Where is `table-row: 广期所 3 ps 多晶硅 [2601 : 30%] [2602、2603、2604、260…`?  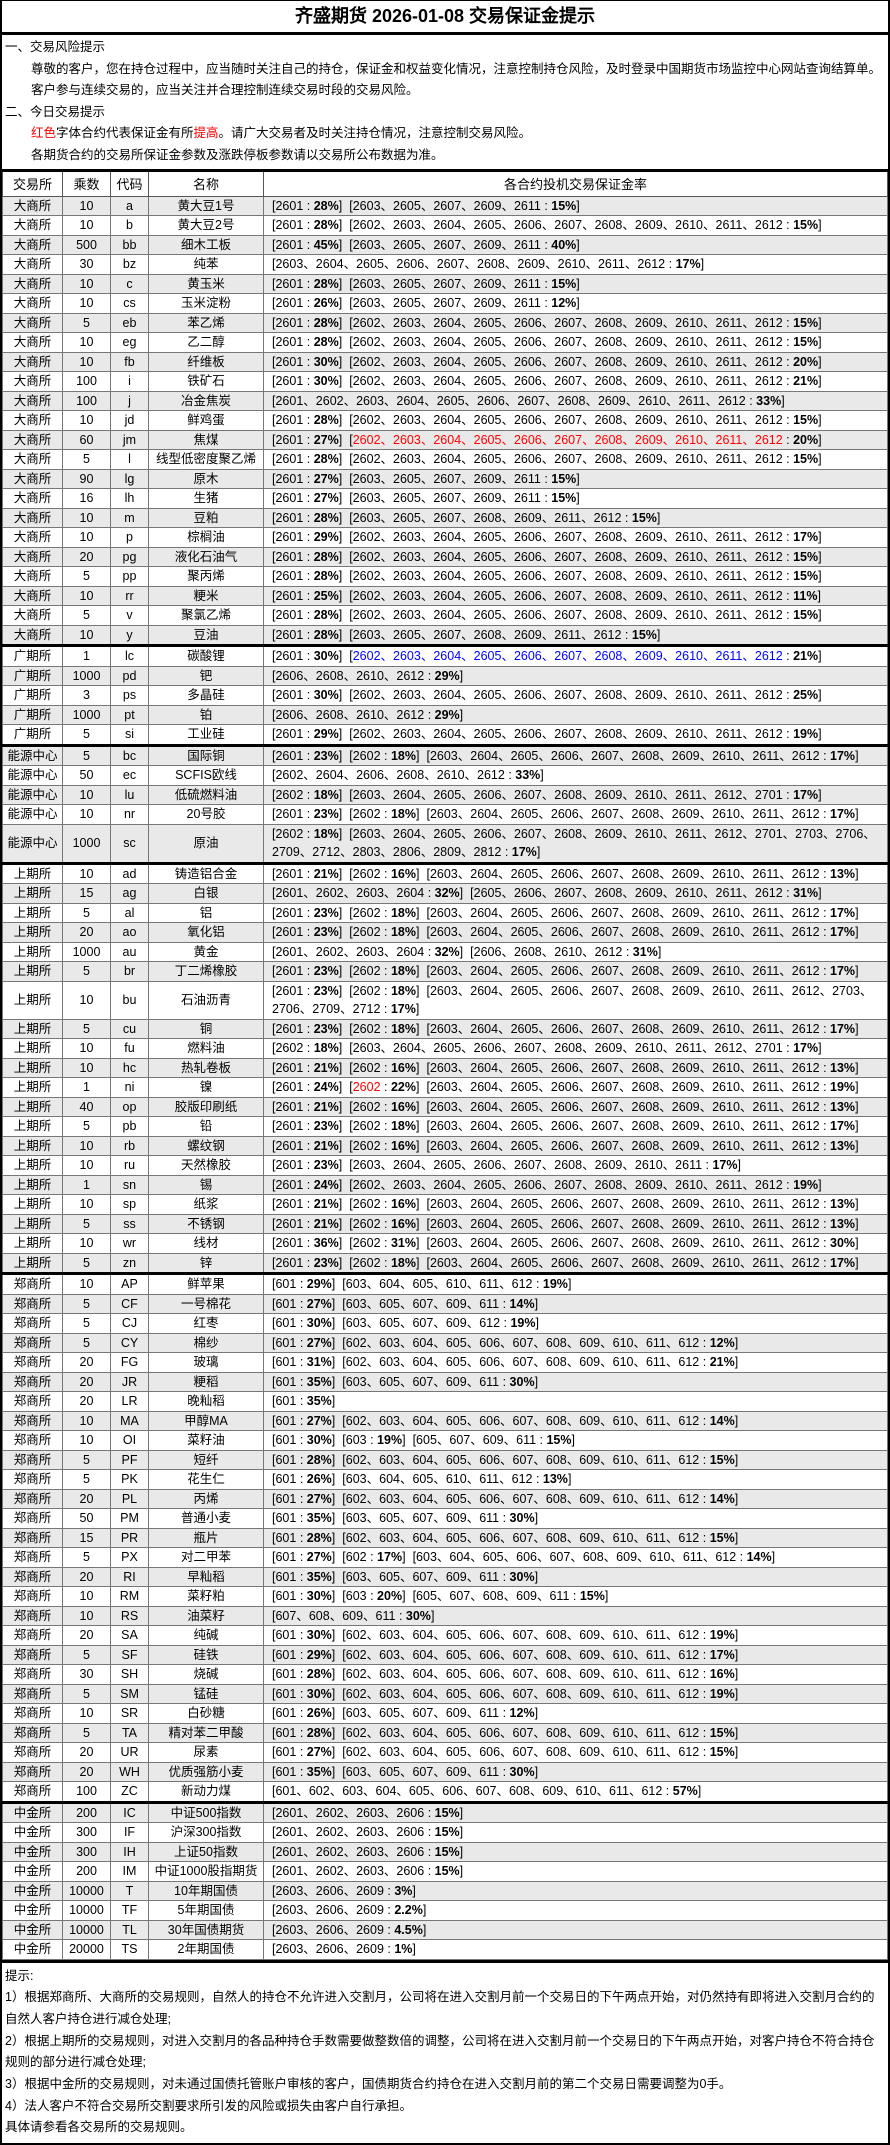 table-row: 广期所 3 ps 多晶硅 [2601 : 30%] [2602、2603、2604、260… is located at coordinates (445, 695).